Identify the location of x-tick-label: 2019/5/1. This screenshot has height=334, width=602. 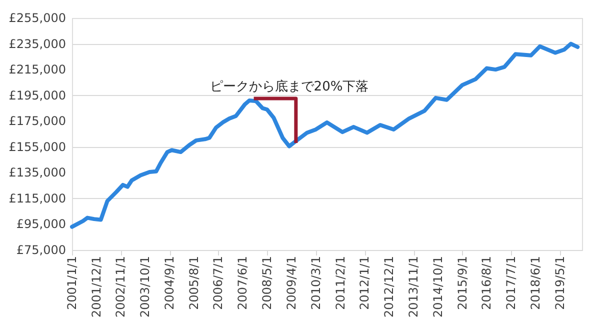
(559, 283).